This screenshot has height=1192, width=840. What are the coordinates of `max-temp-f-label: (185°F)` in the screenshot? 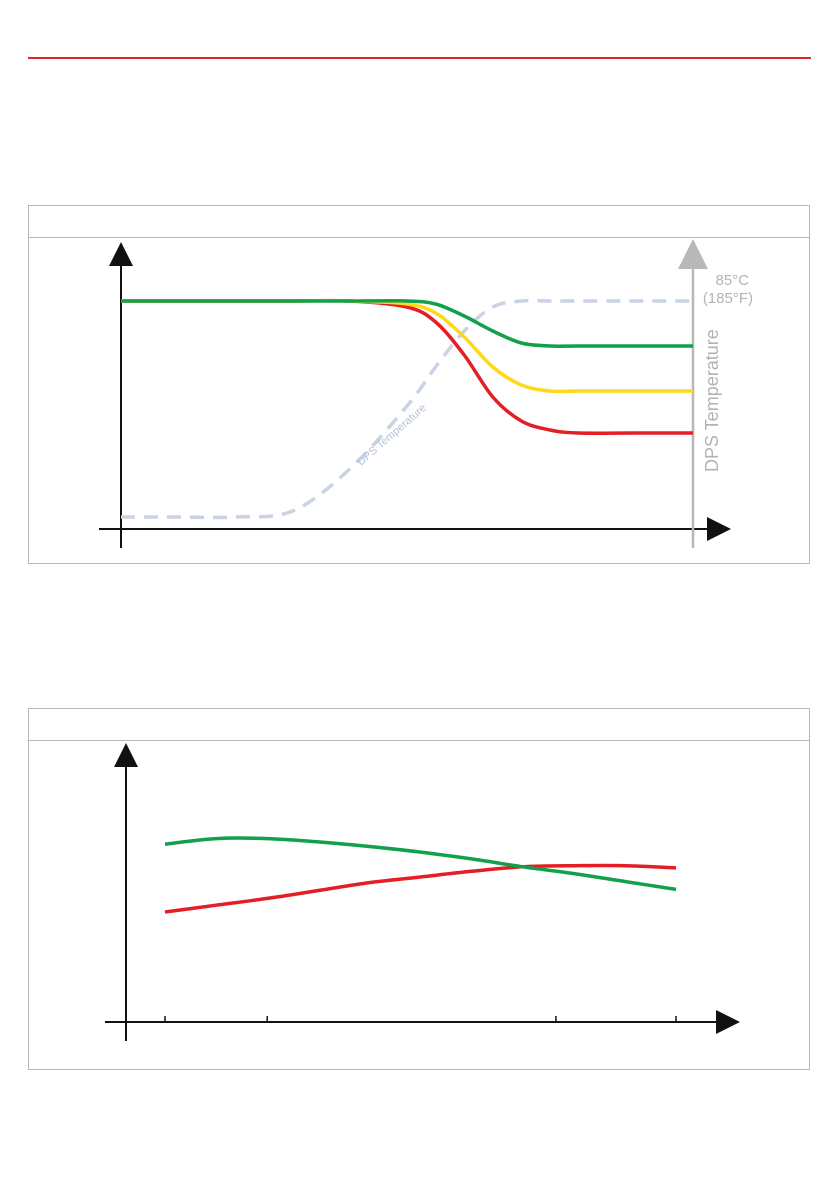 It's located at (728, 298).